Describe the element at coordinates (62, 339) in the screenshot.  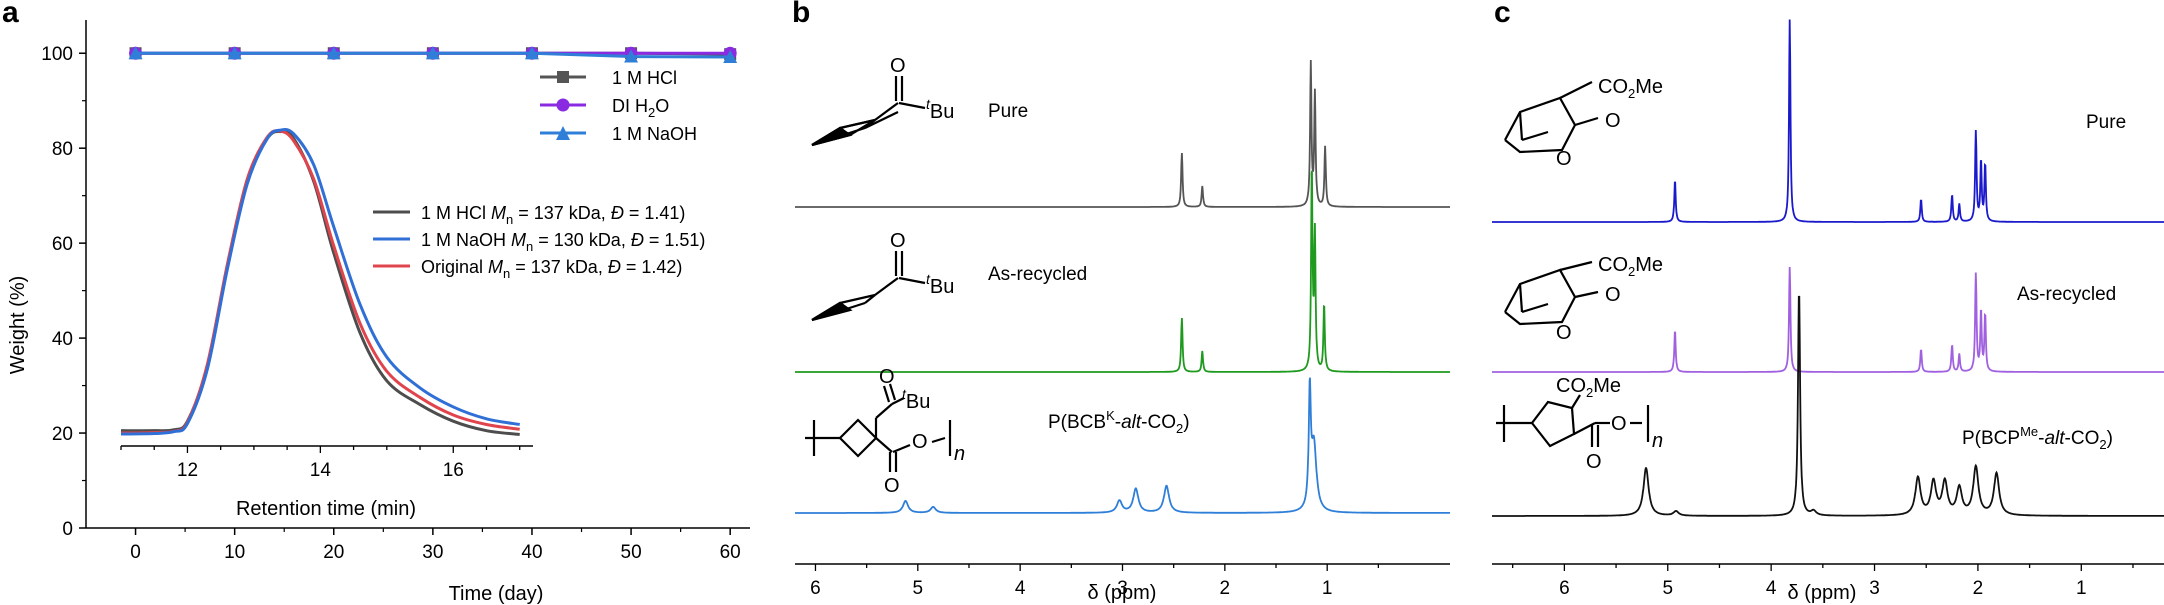
I see `panel-a-y-tick-label: 40` at that location.